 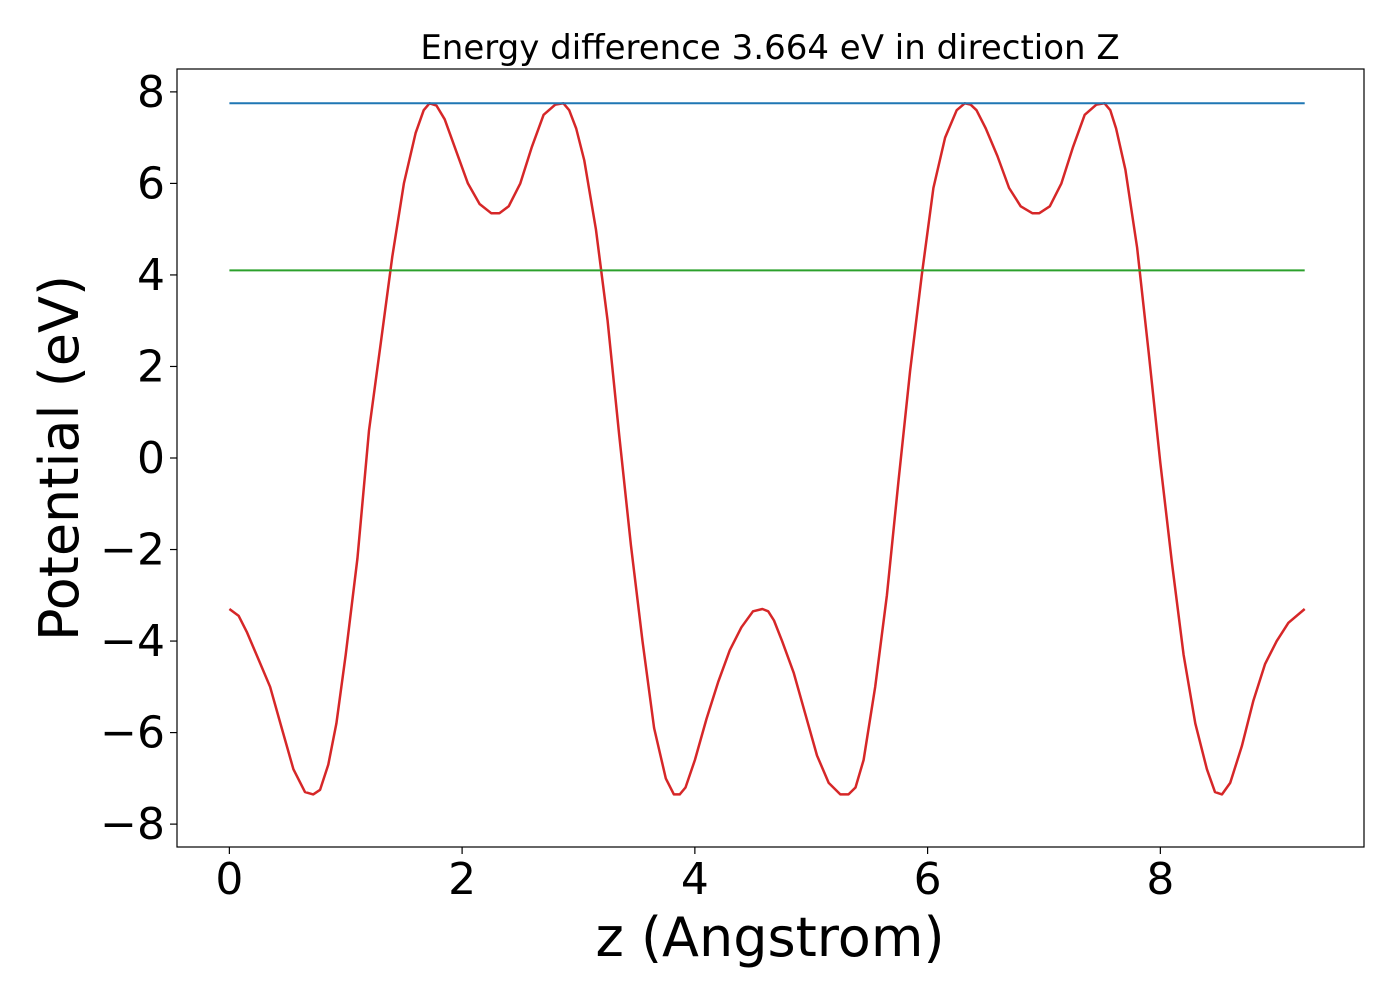 What do you see at coordinates (695, 879) in the screenshot?
I see `x-tick-label: 4` at bounding box center [695, 879].